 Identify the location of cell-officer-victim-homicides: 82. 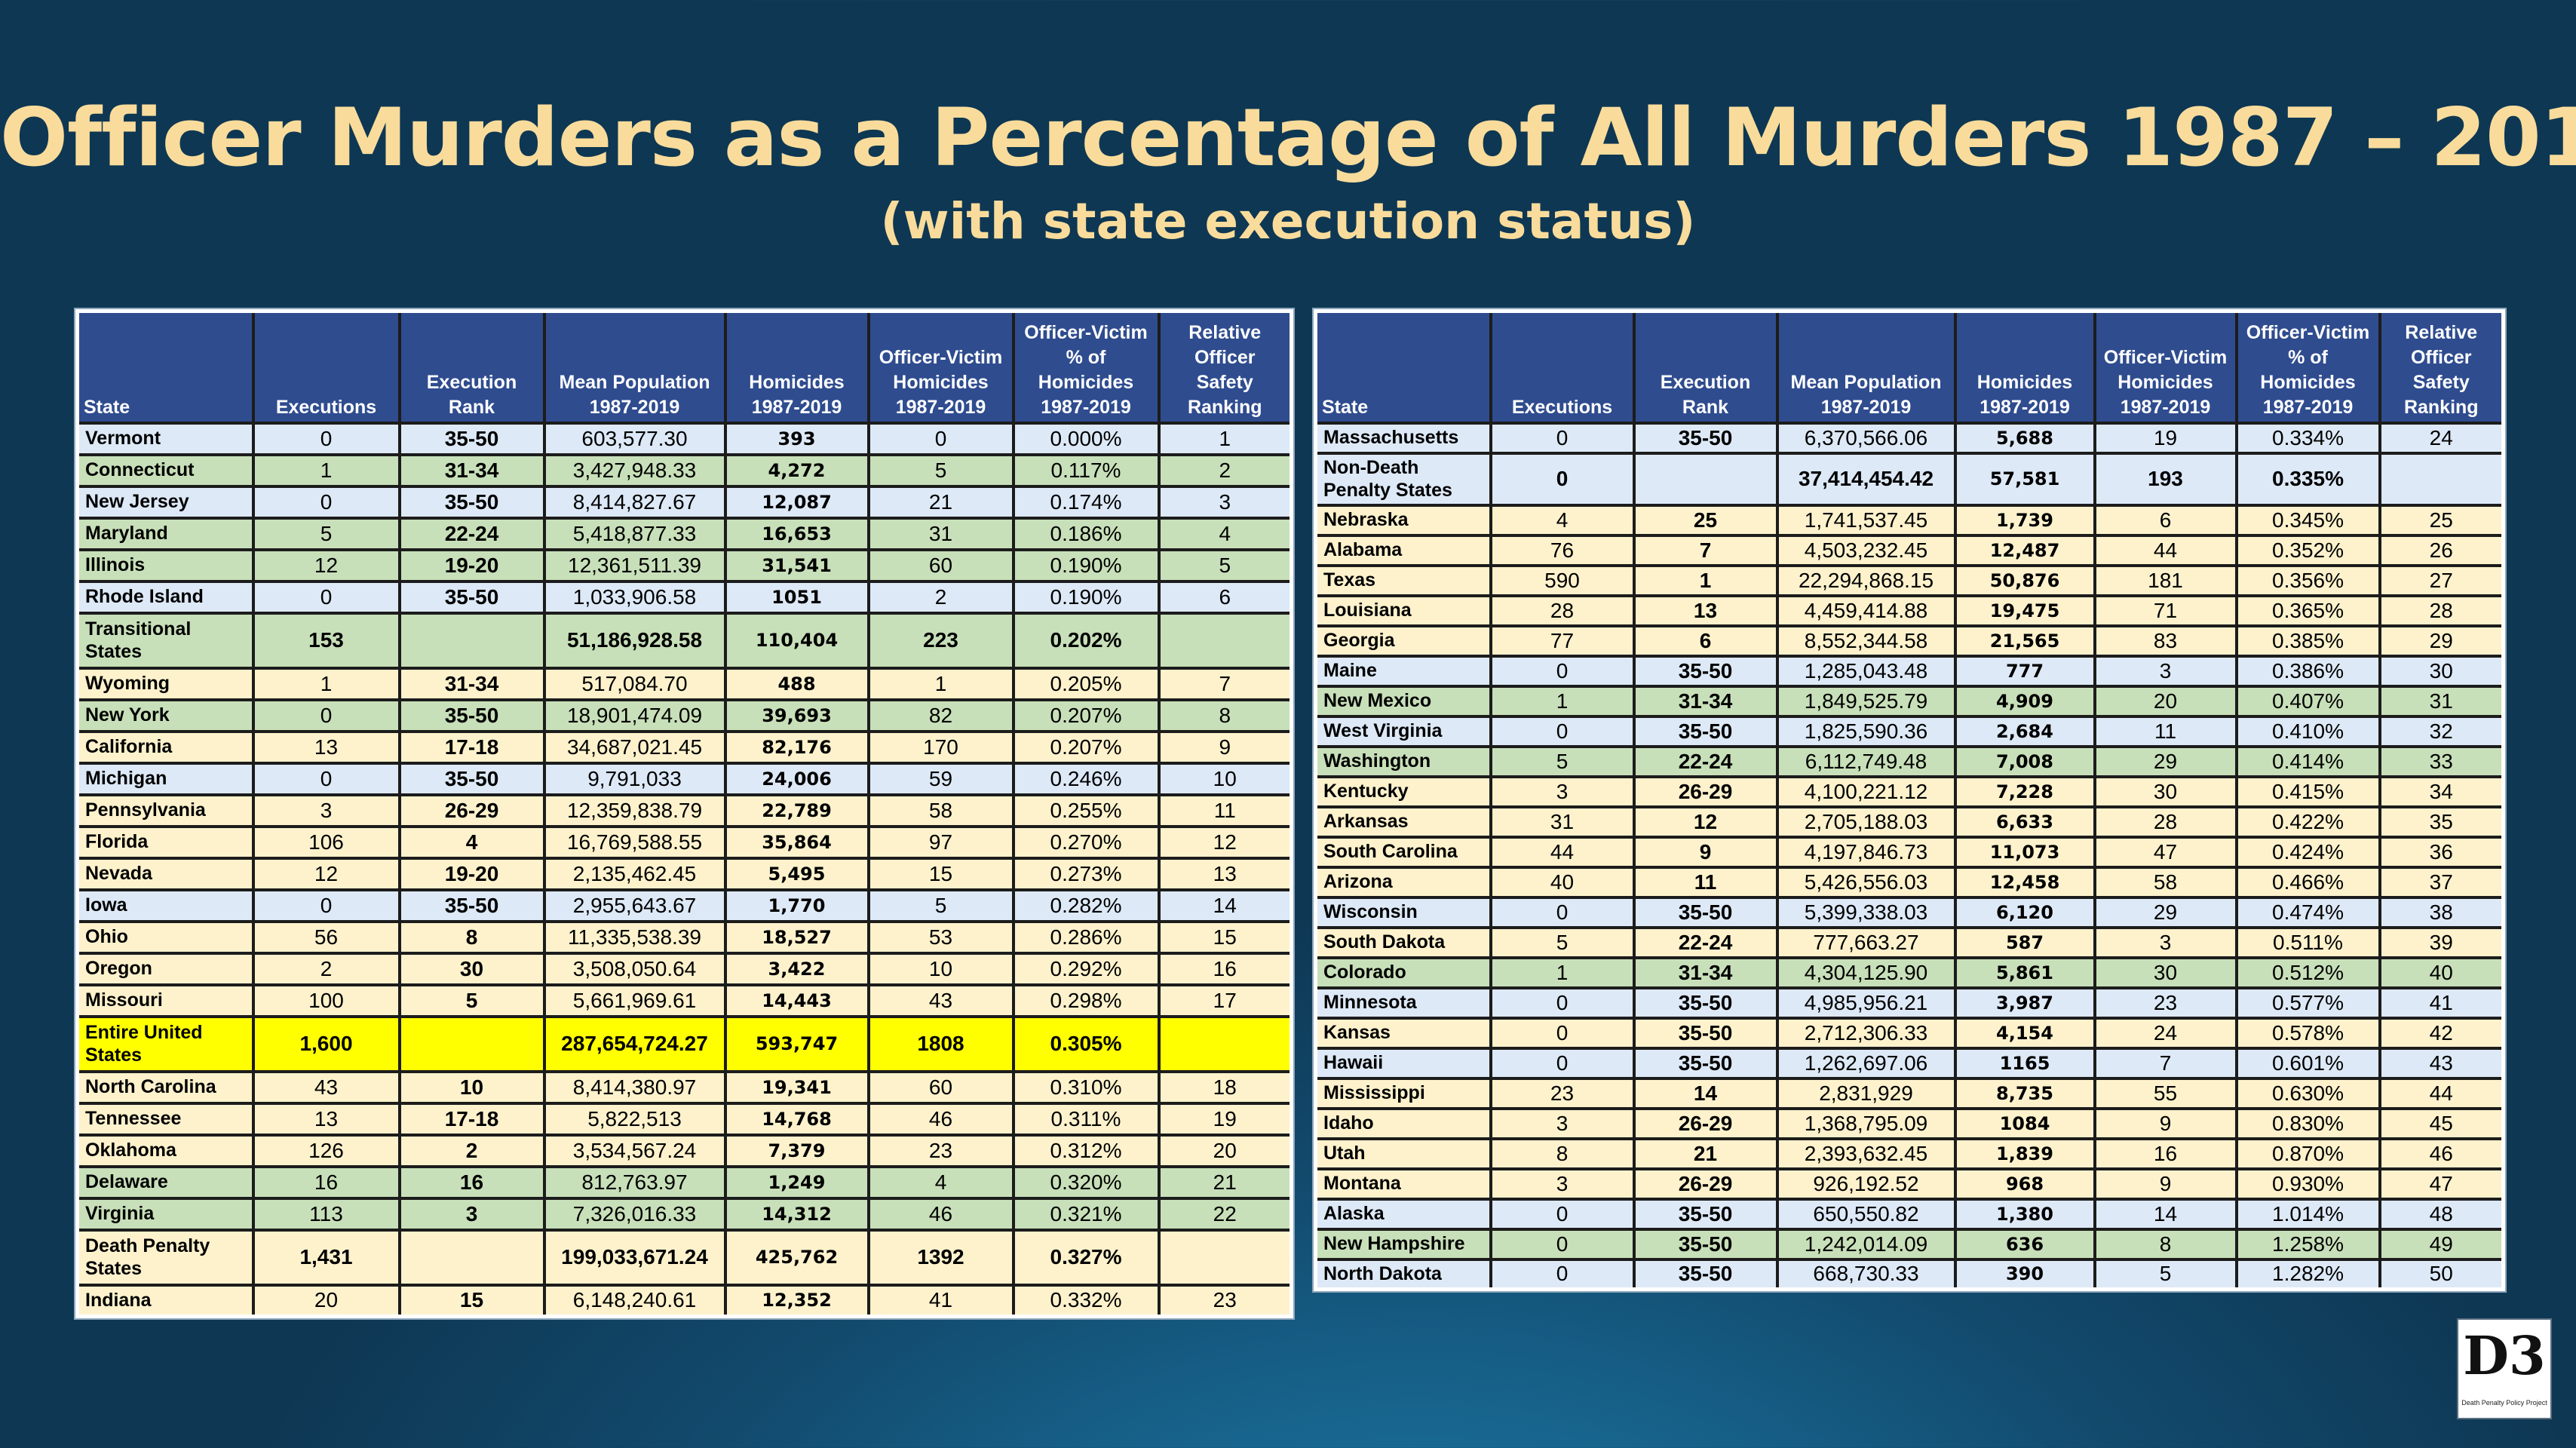
(940, 715).